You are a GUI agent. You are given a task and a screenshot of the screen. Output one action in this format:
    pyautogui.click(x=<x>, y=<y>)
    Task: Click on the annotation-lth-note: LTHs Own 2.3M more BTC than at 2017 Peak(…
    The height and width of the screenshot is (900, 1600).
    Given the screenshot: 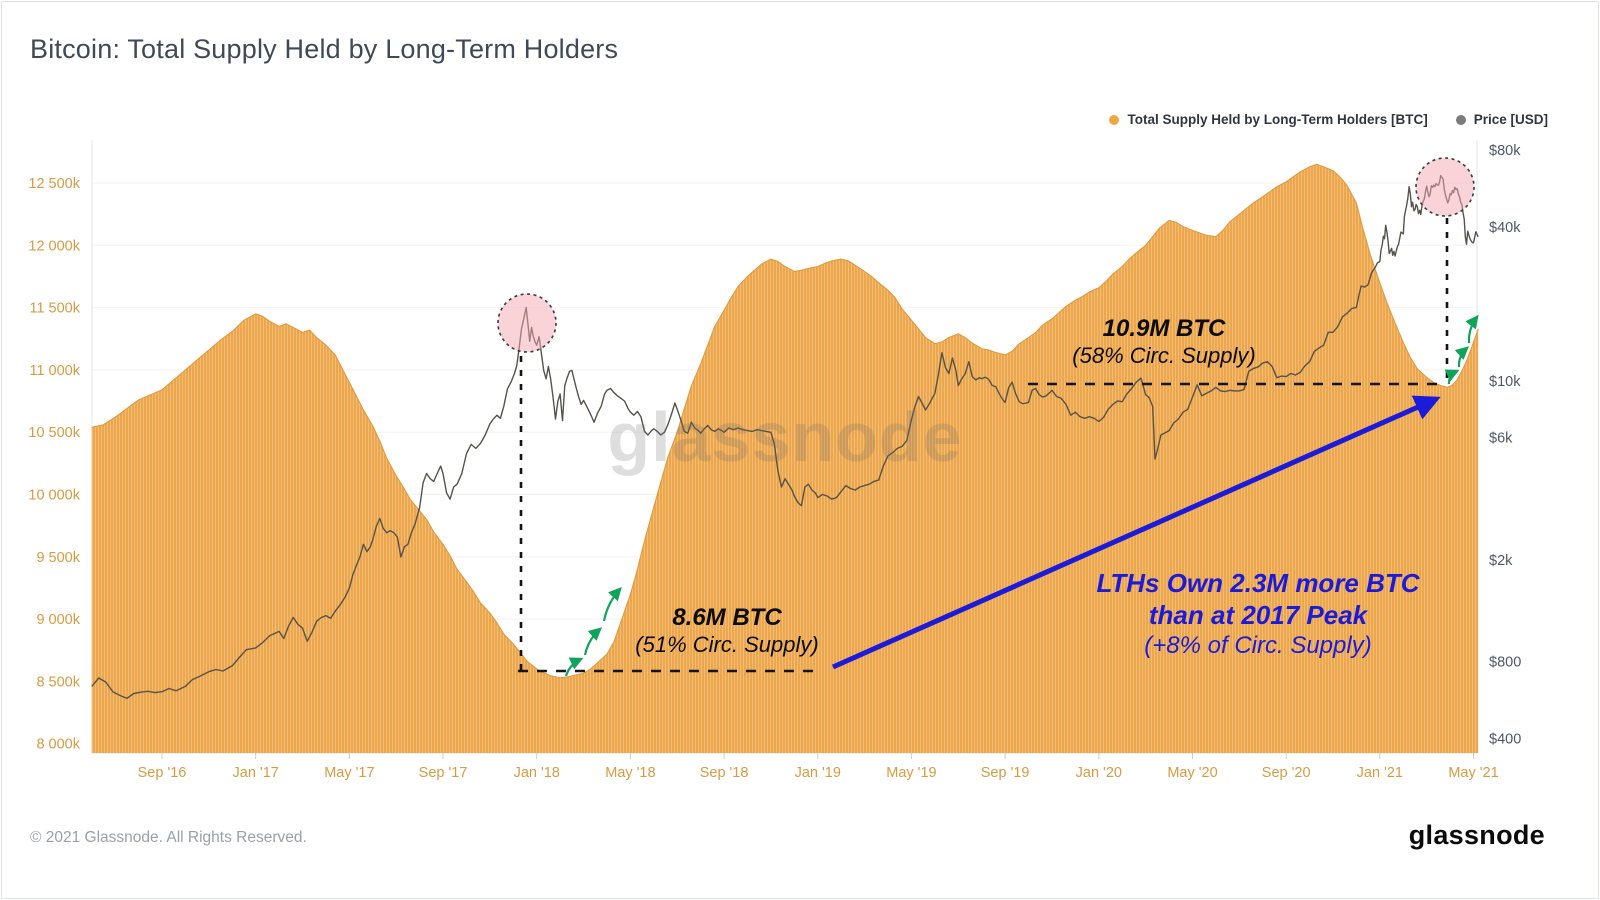 What is the action you would take?
    pyautogui.click(x=1257, y=614)
    